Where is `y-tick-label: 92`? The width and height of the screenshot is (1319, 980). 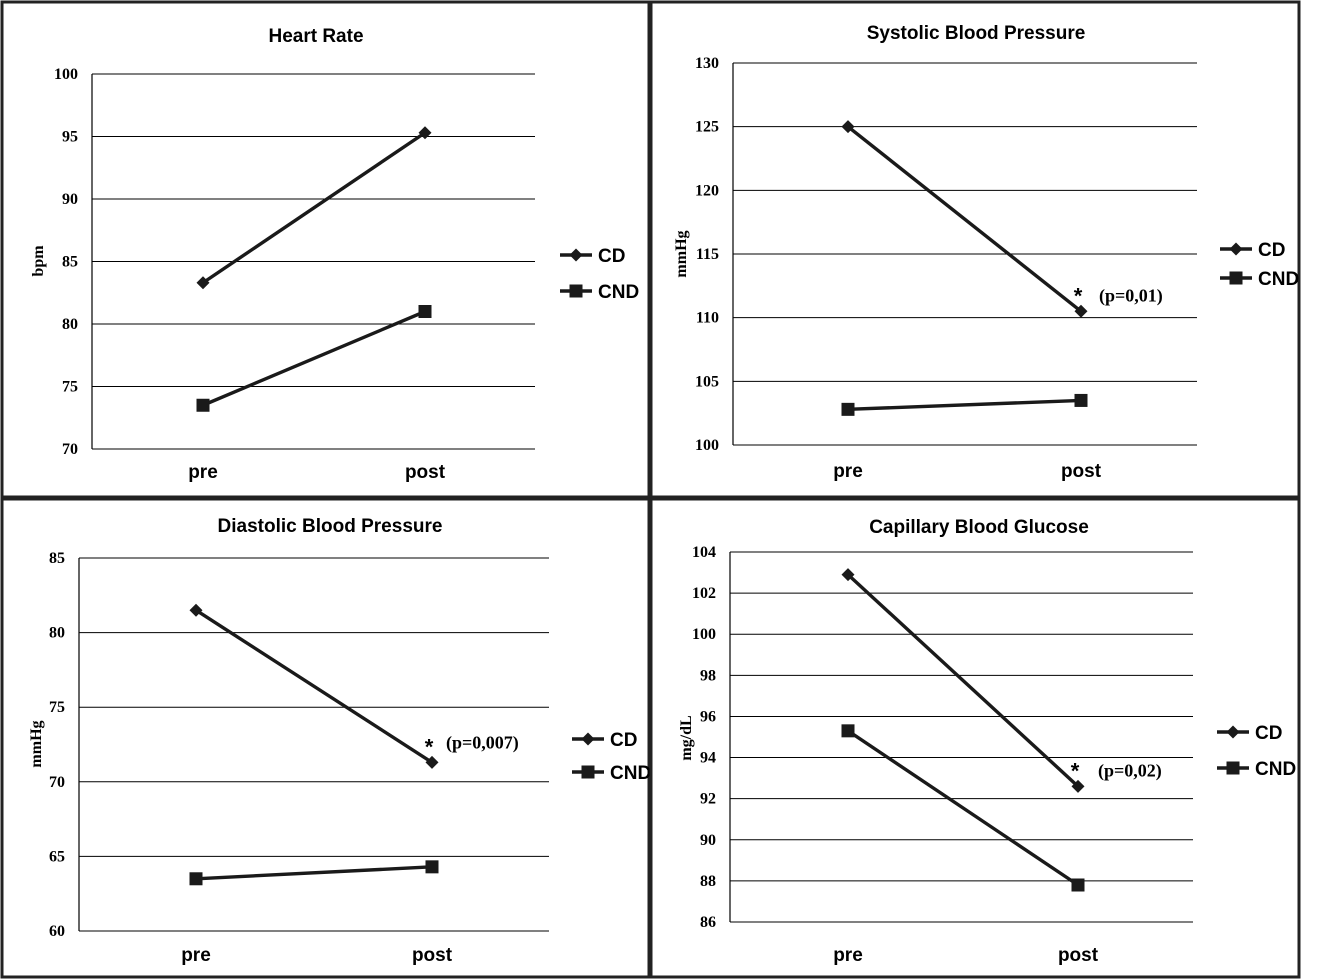
y-tick-label: 92 is located at coordinates (708, 799).